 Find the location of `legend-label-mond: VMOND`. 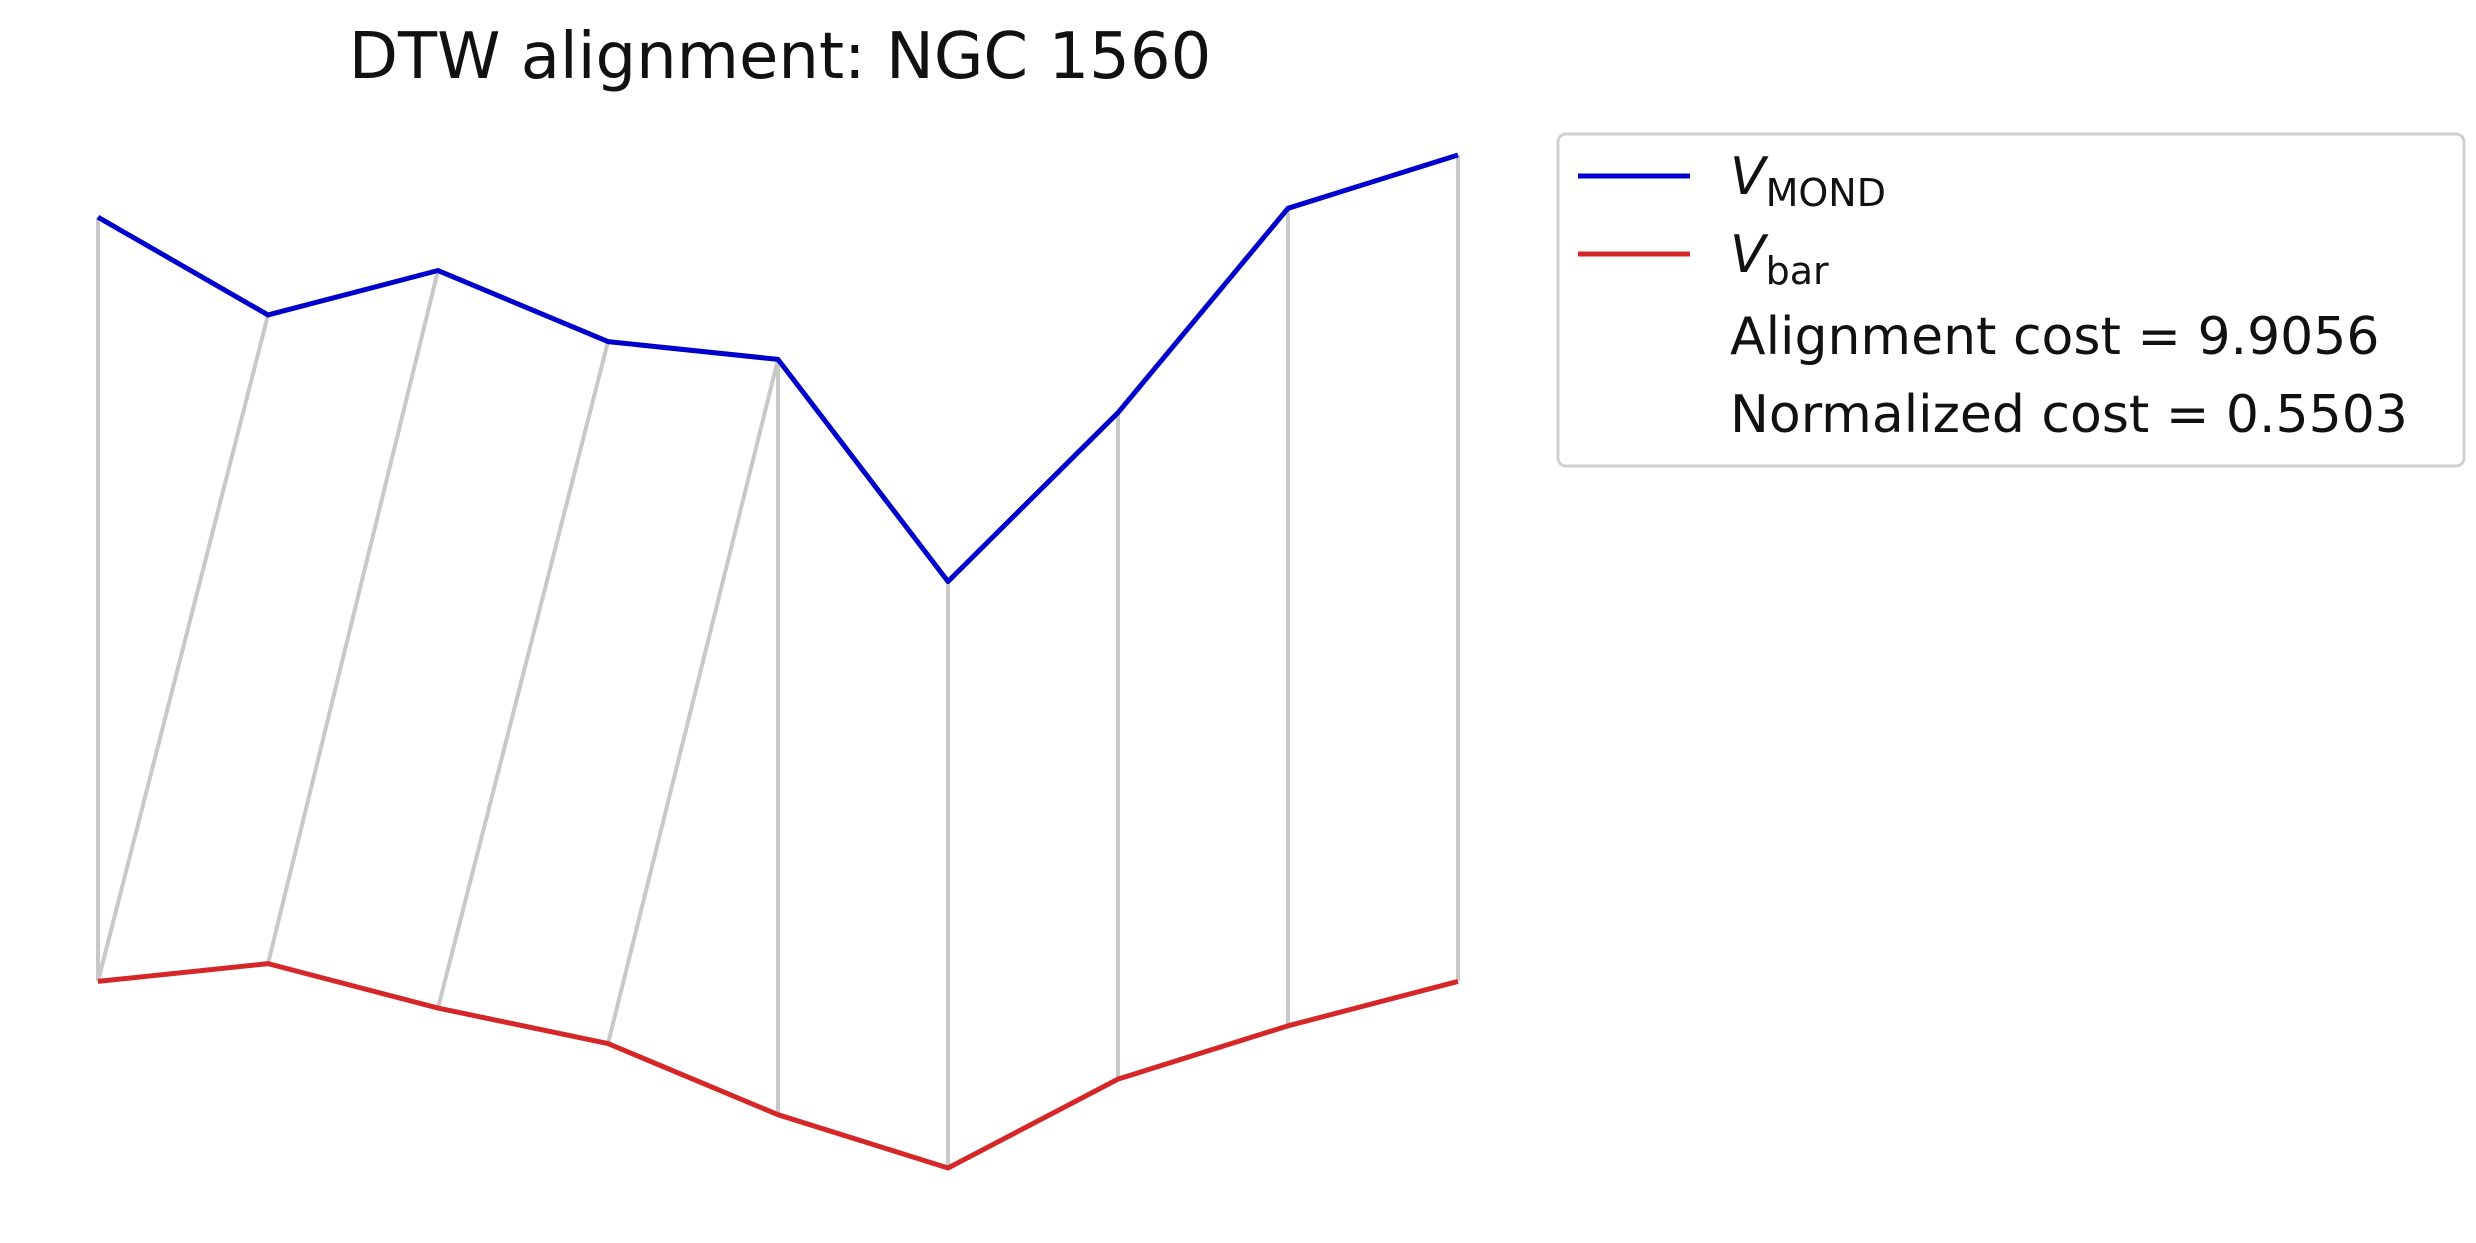

legend-label-mond: VMOND is located at coordinates (1808, 181).